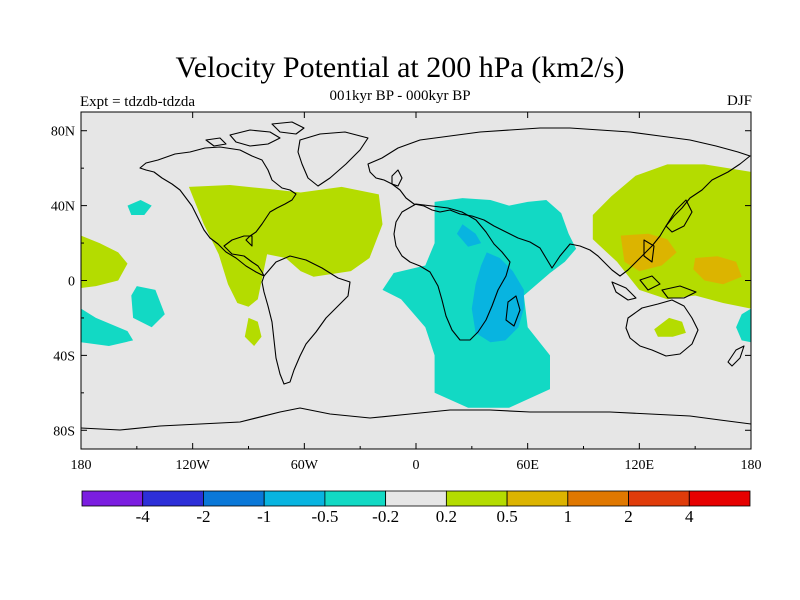 This screenshot has width=800, height=600. What do you see at coordinates (506, 516) in the screenshot?
I see `colorbar-label: 0.5` at bounding box center [506, 516].